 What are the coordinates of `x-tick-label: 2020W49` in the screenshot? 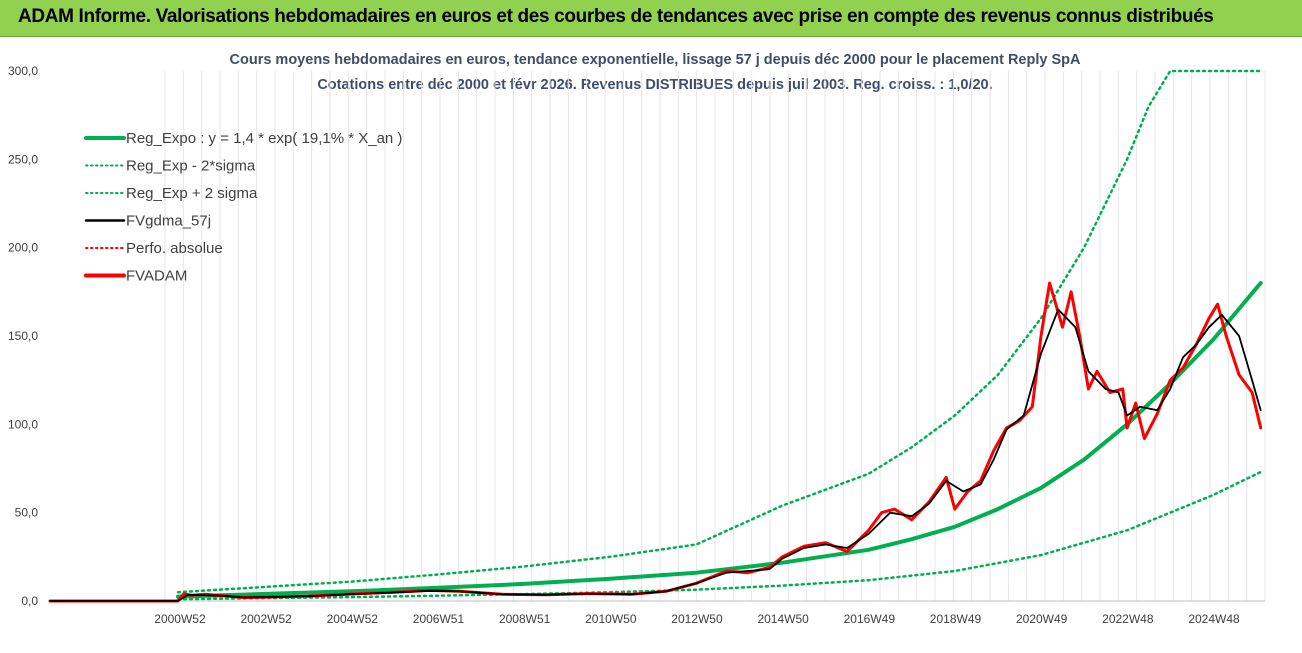 It's located at (1042, 619).